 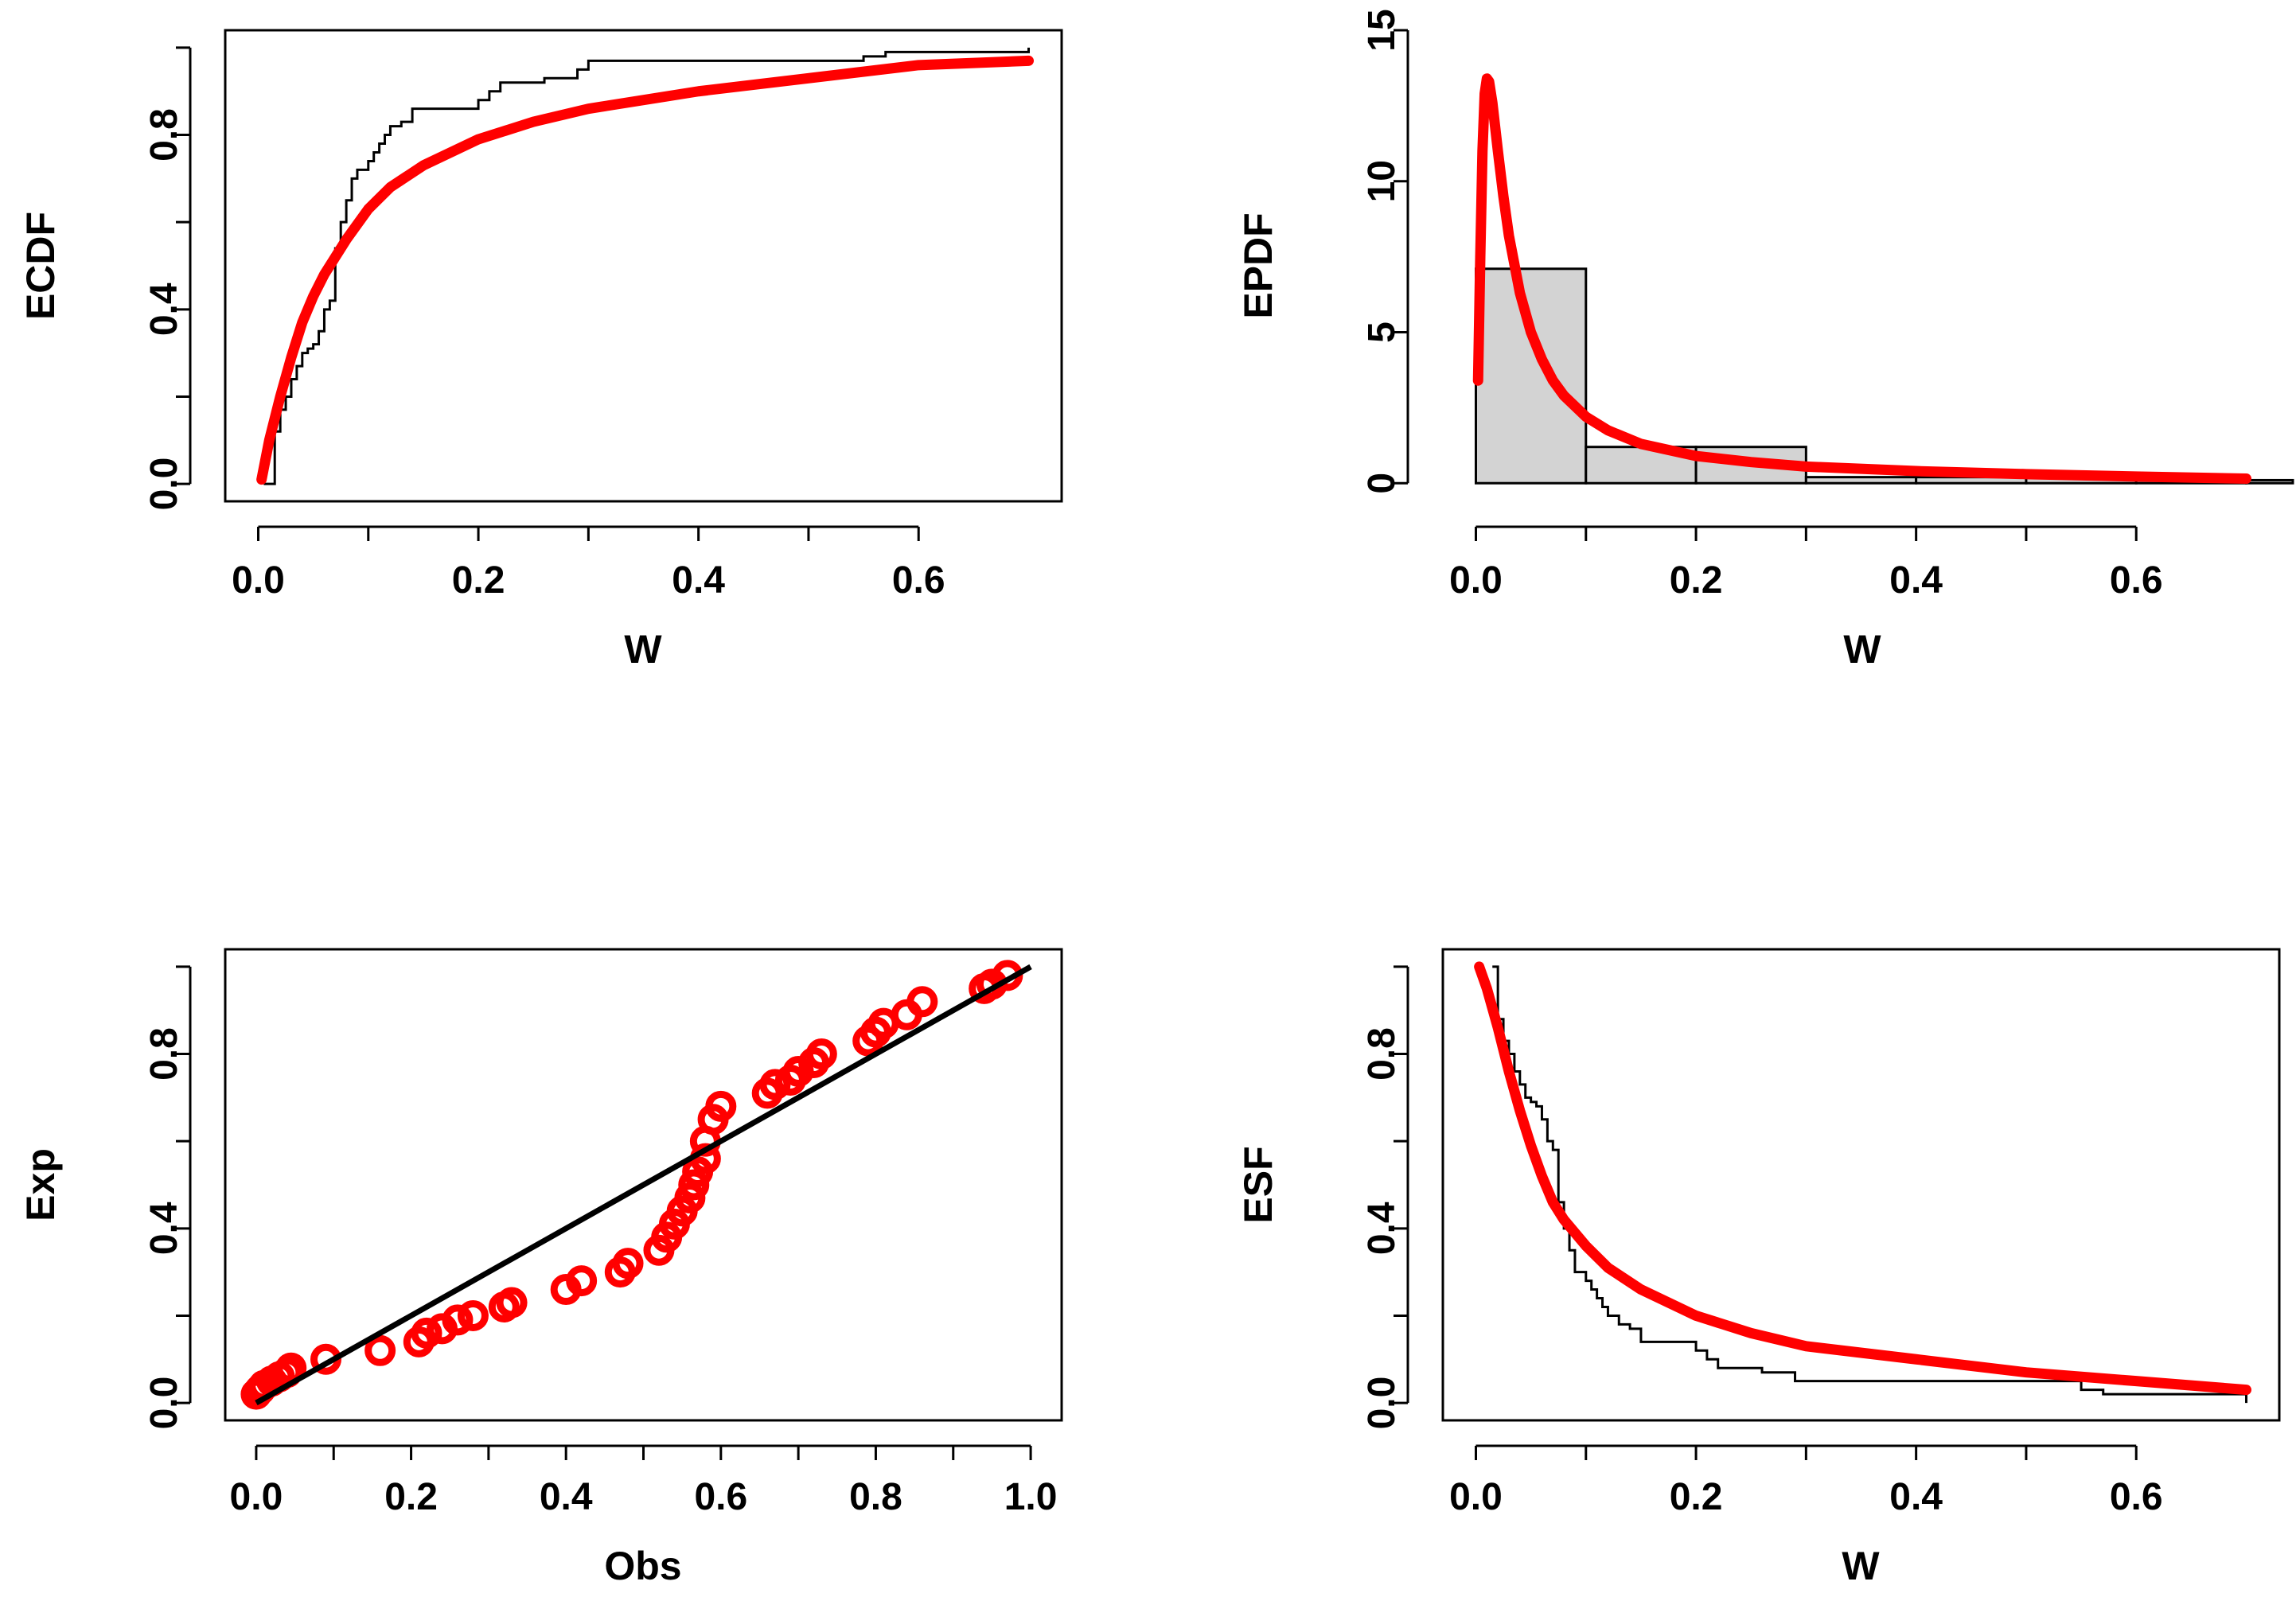 I want to click on esf-marks, so click(x=1863, y=1182).